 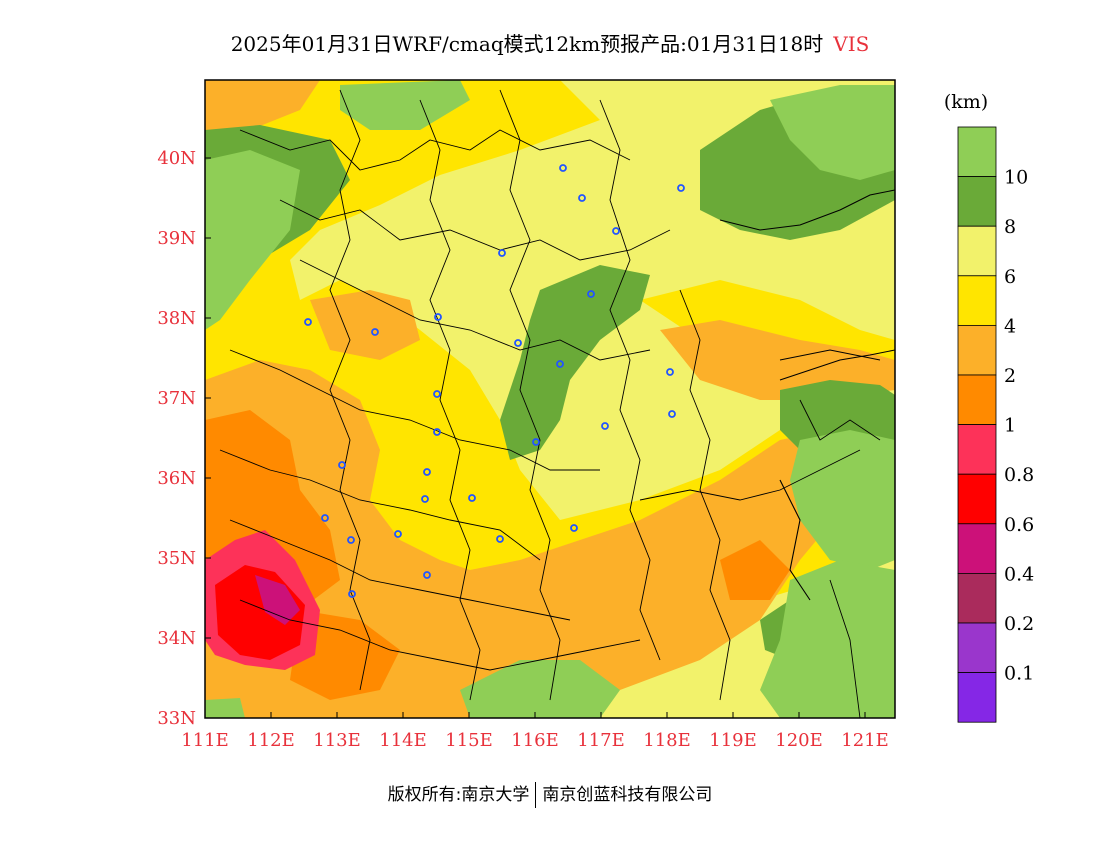 What do you see at coordinates (337, 740) in the screenshot?
I see `x-tick-label: 113E` at bounding box center [337, 740].